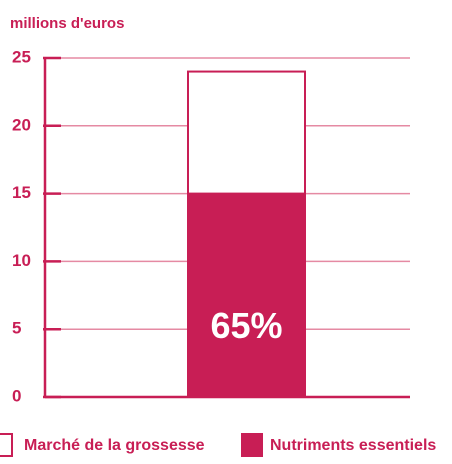 This screenshot has height=464, width=452. I want to click on y-tick-label: 15, so click(21, 192).